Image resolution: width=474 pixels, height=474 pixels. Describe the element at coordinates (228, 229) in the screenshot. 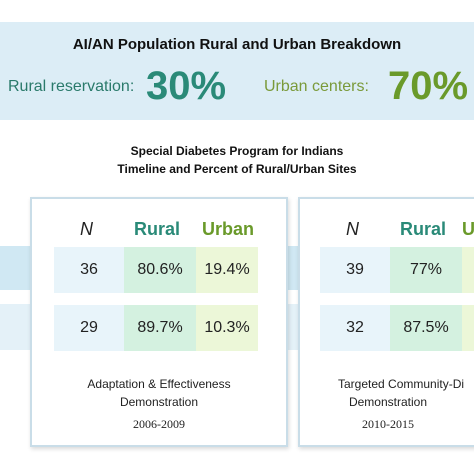

I see `header-urban: Urban` at that location.